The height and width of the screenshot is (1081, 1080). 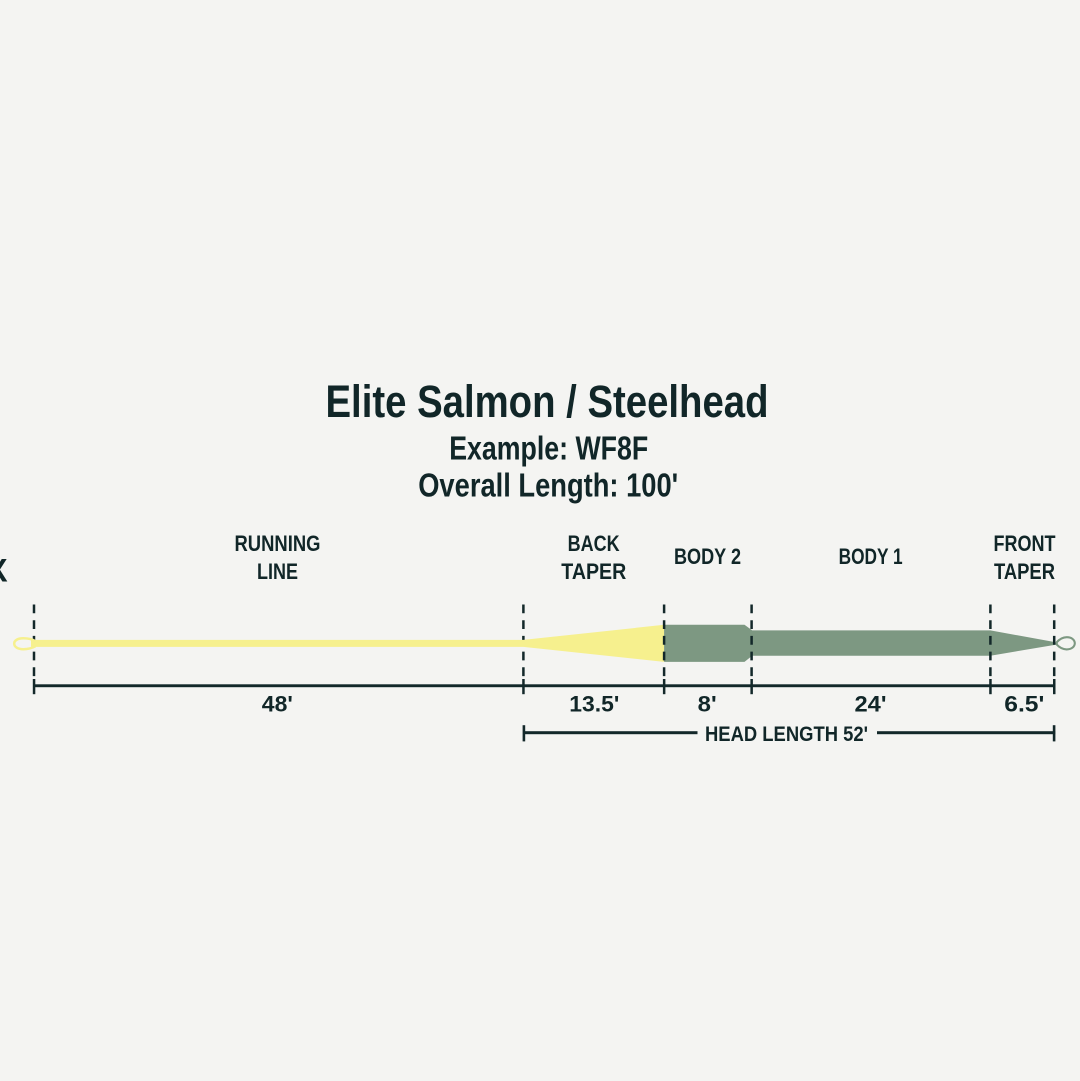 I want to click on svg-text: 24', so click(x=871, y=704).